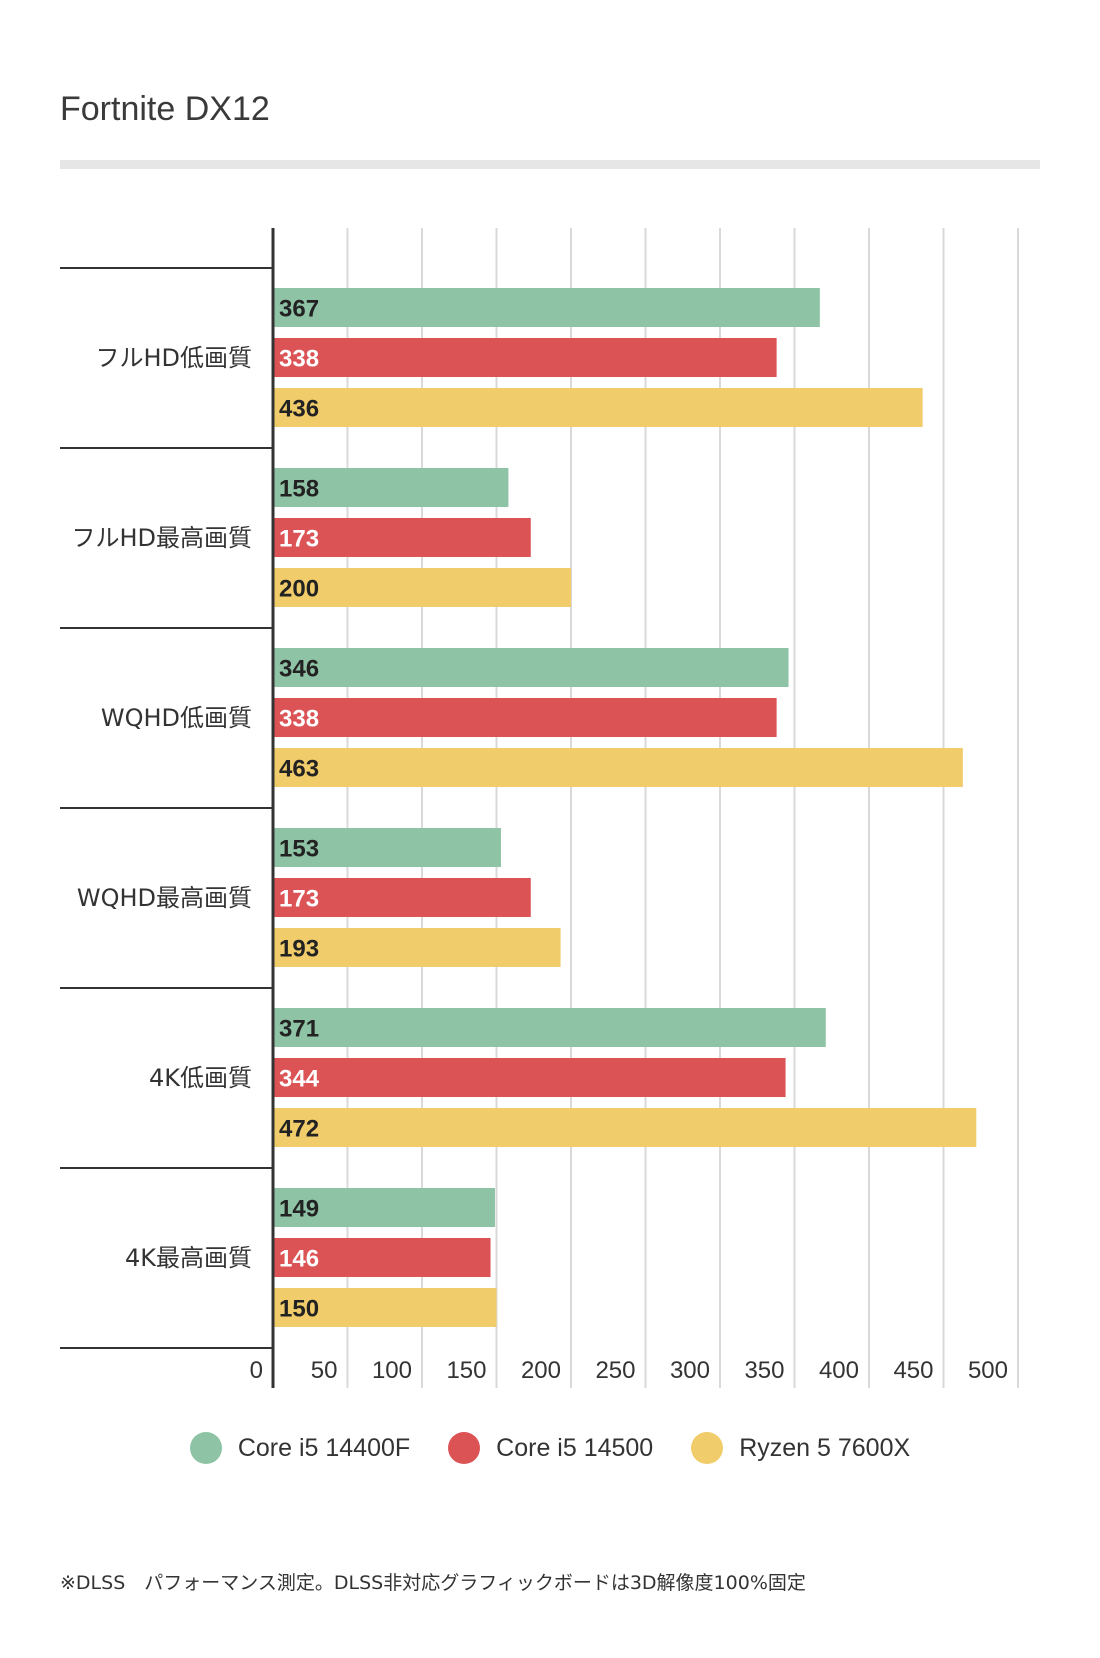 The image size is (1100, 1658). I want to click on legend: Core i5 14400F Core i5 14500 Ryzen 5 7600X, so click(550, 1448).